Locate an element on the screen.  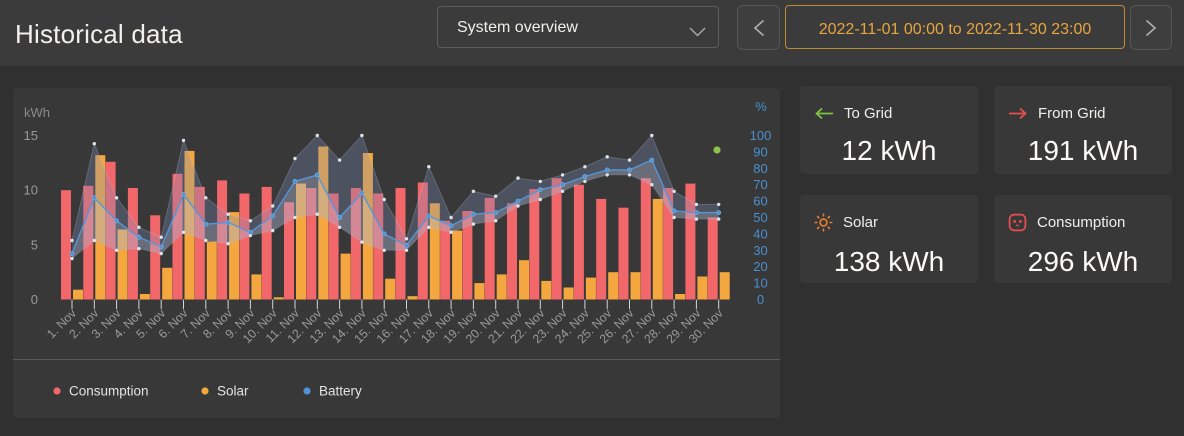
svg-text: 70 is located at coordinates (760, 184).